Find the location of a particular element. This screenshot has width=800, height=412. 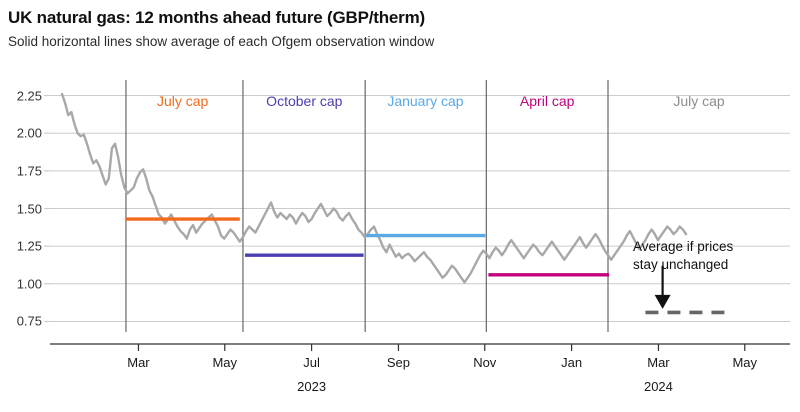

cap-window-label: January cap is located at coordinates (425, 101).